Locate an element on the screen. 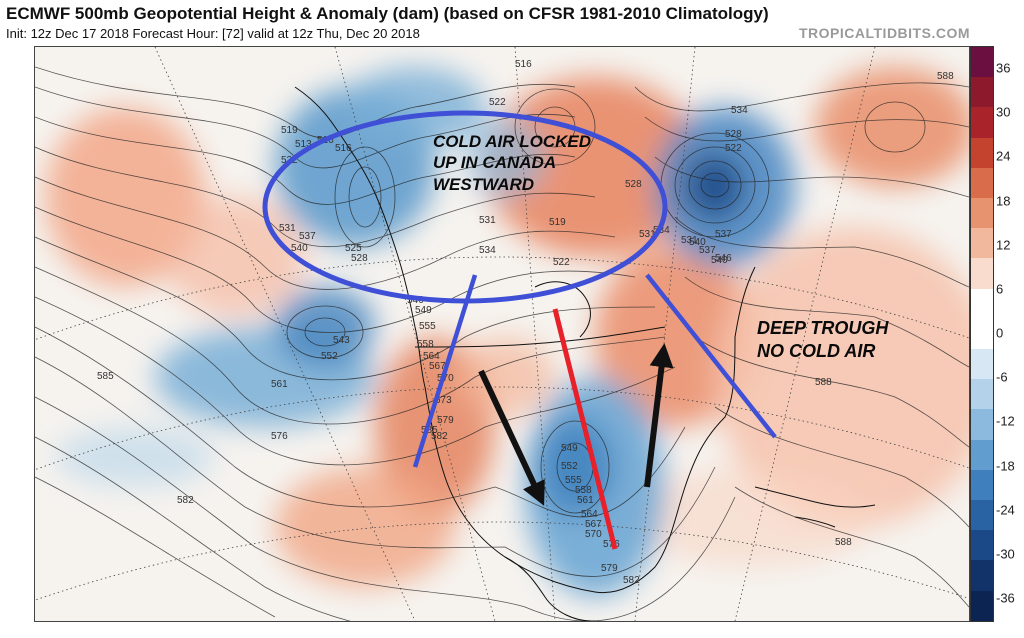 The image size is (1024, 638). colorbar-tick-labels: 36 30 24 18 12 6 0 -6 -12 -18 -24 -30 -36 is located at coordinates (1010, 333).